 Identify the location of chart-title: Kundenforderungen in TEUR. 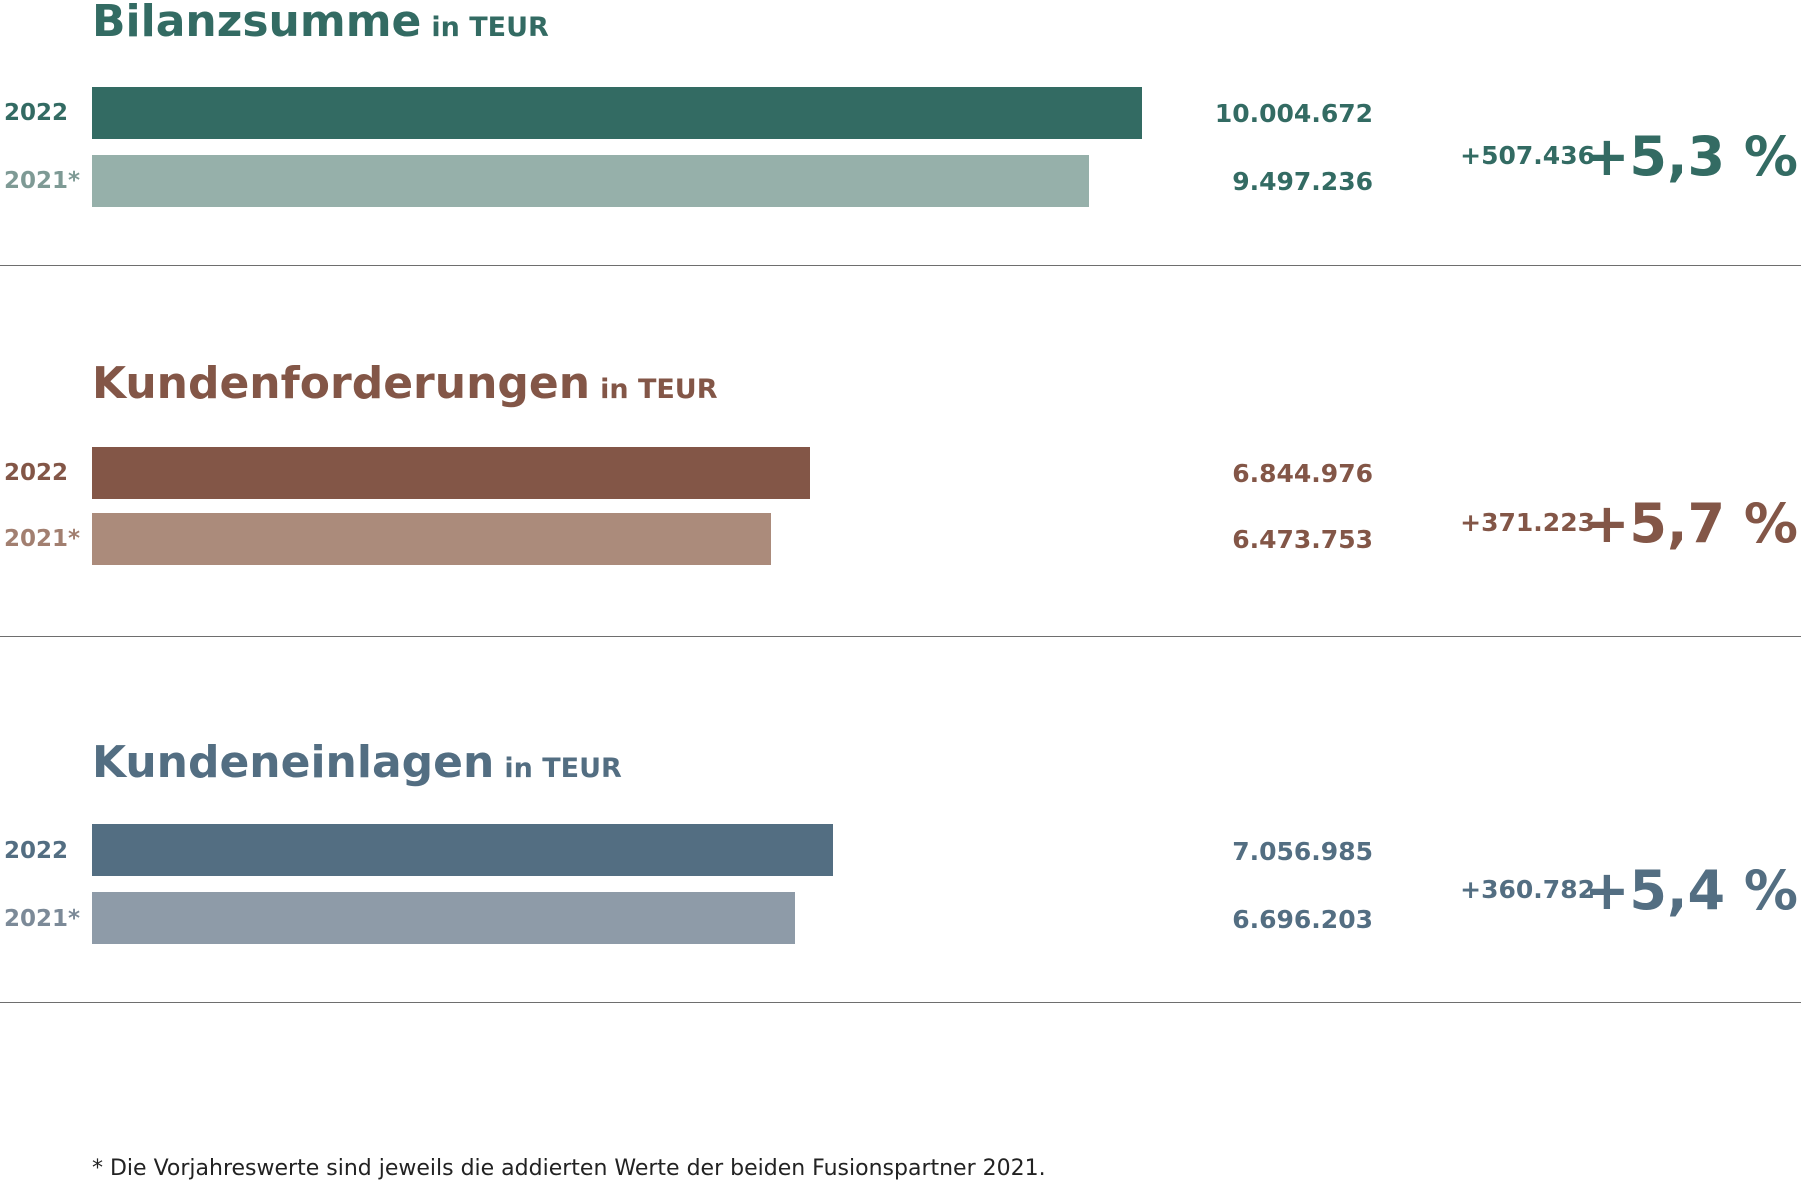
(405, 384).